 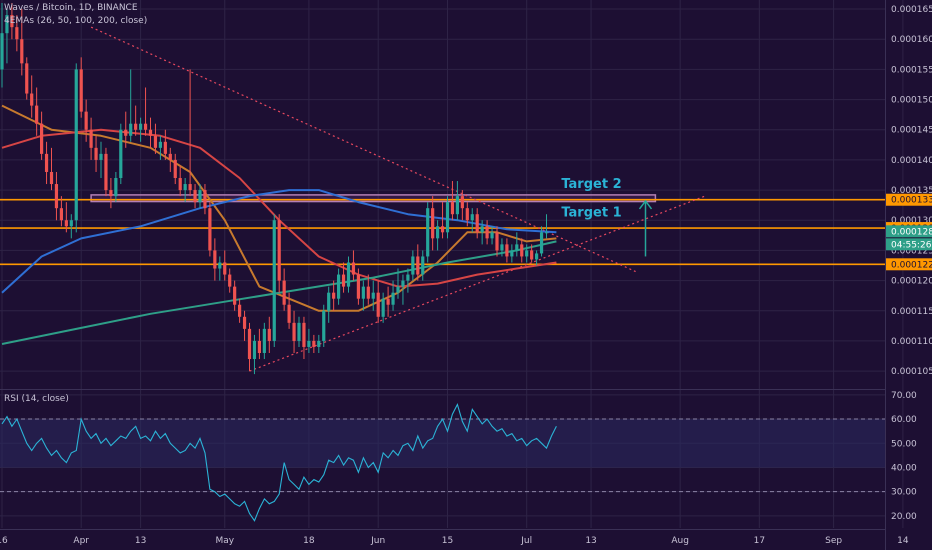 I want to click on ema200-line, so click(x=279, y=292).